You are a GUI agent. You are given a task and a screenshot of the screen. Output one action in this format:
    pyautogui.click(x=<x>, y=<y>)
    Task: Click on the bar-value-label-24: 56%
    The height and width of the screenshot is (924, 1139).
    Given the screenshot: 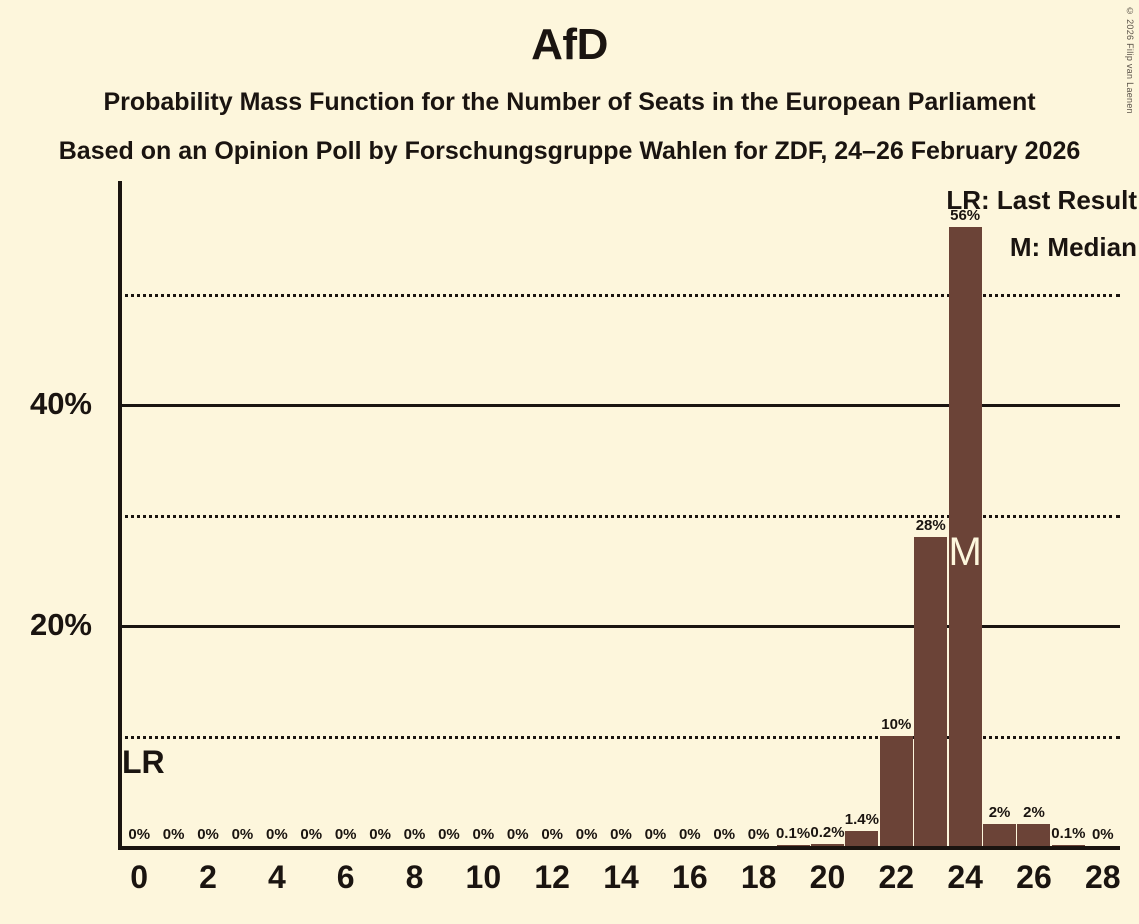 What is the action you would take?
    pyautogui.click(x=965, y=216)
    